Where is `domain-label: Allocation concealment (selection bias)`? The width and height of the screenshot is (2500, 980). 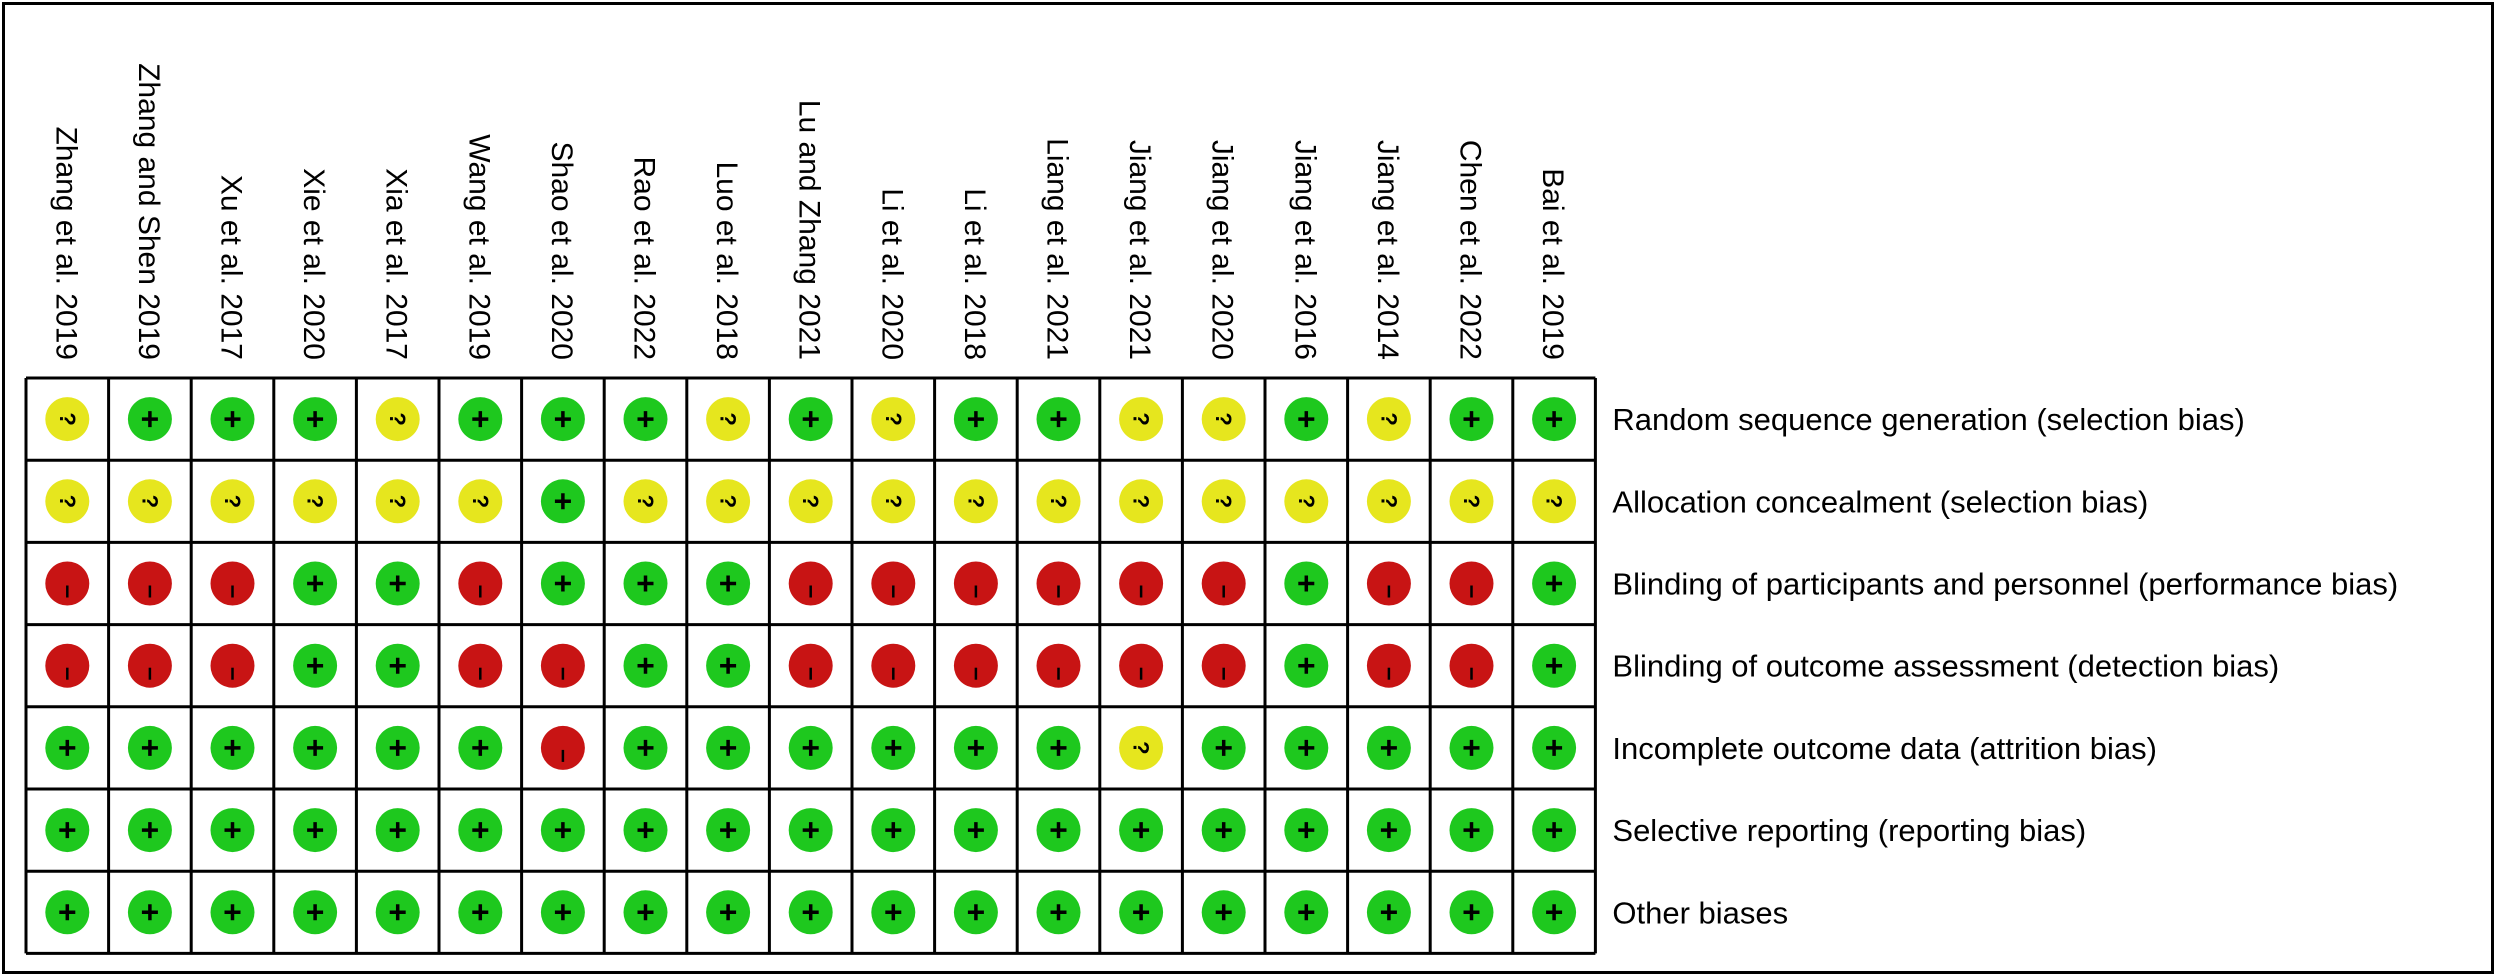 domain-label: Allocation concealment (selection bias) is located at coordinates (1880, 501).